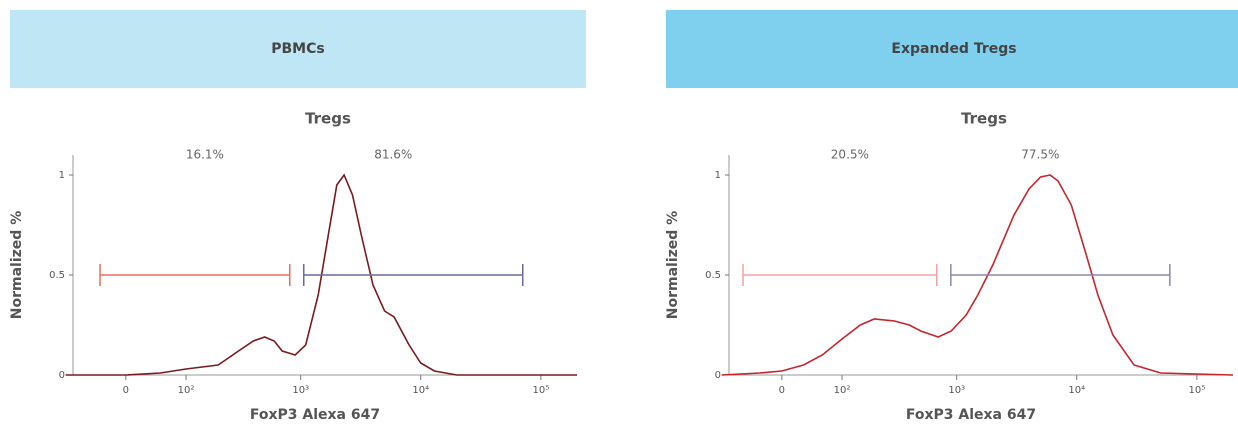  What do you see at coordinates (205, 155) in the screenshot?
I see `gate-percent: 16.1%` at bounding box center [205, 155].